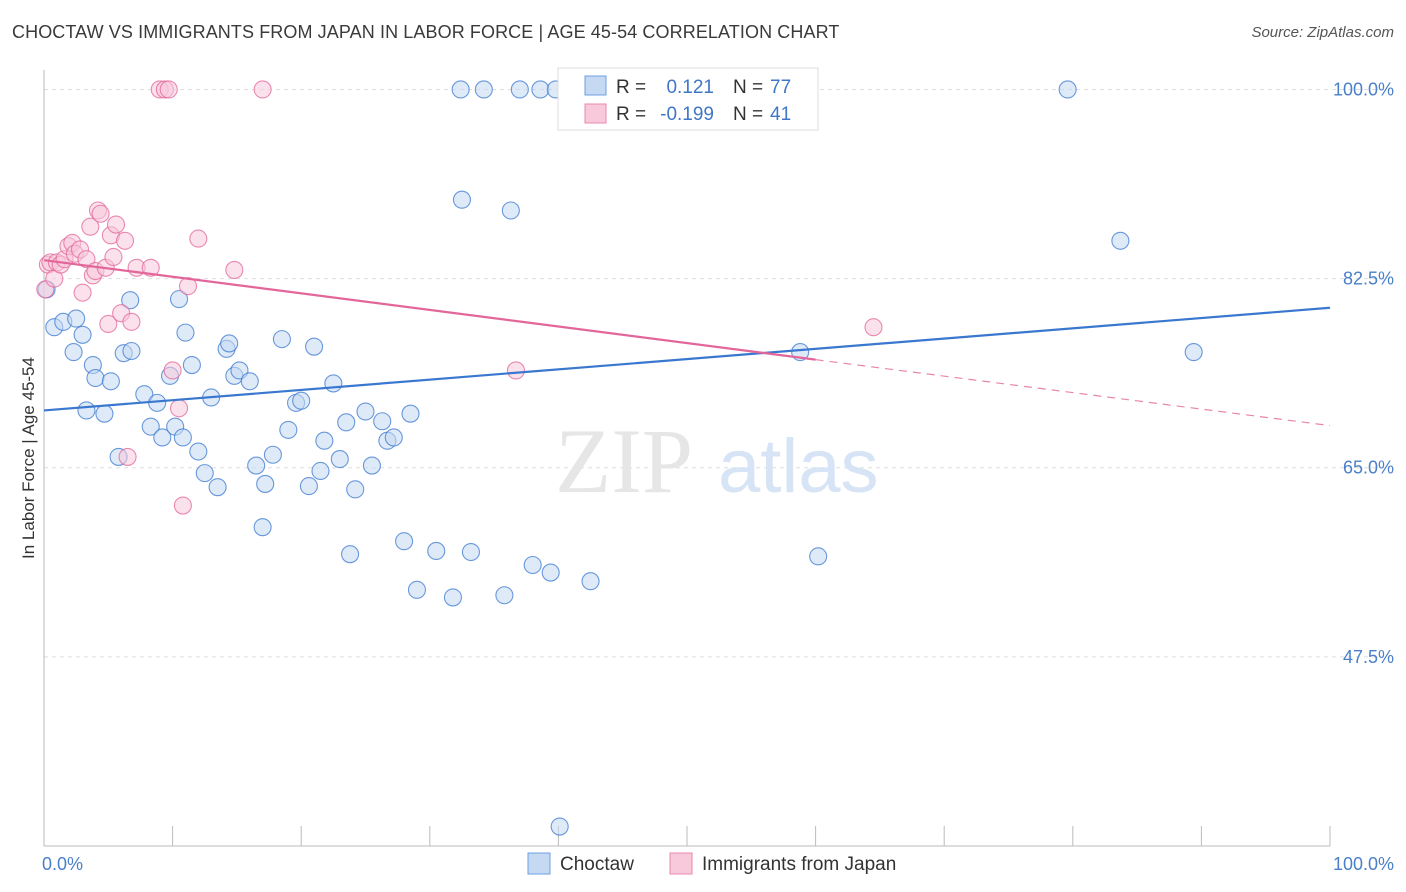 The image size is (1406, 892). Describe the element at coordinates (748, 87) in the screenshot. I see `legend-n-label-choctaw: N =` at that location.